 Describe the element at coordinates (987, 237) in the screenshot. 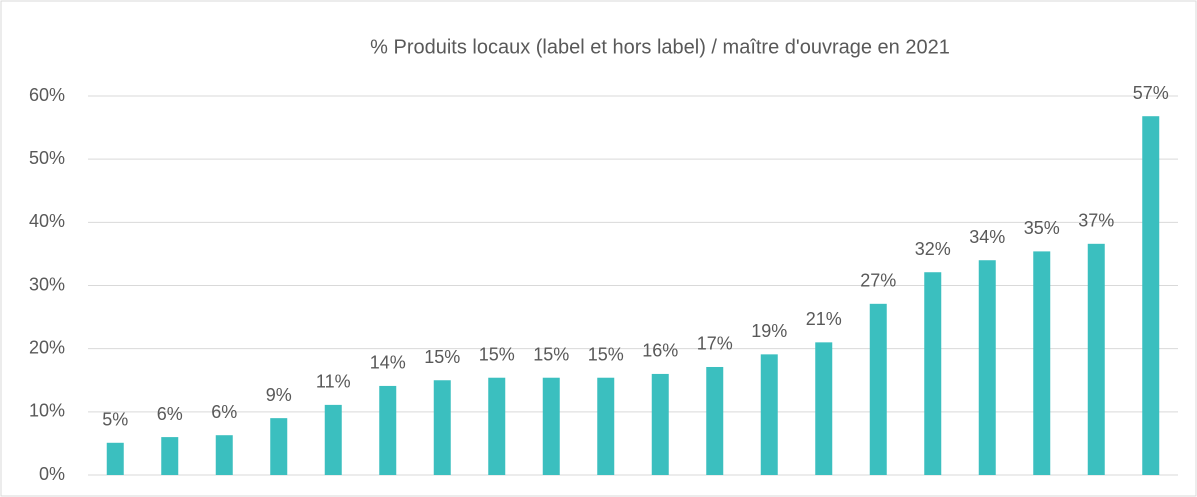

I see `value-label: 34%` at that location.